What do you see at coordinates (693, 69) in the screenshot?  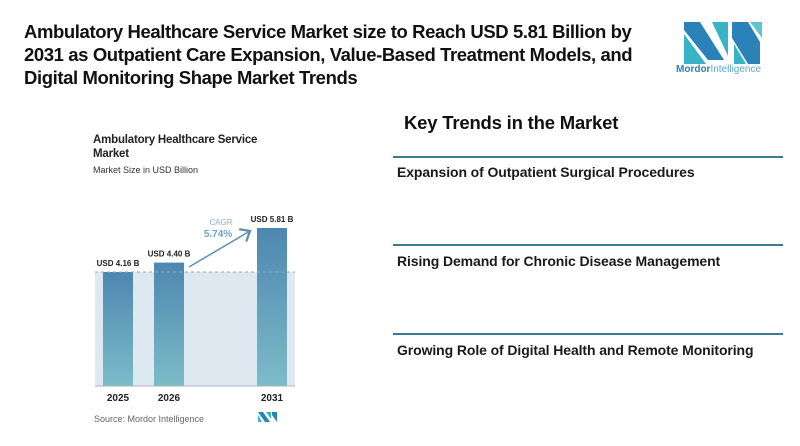 I see `logo-brand-bold: Mordor` at bounding box center [693, 69].